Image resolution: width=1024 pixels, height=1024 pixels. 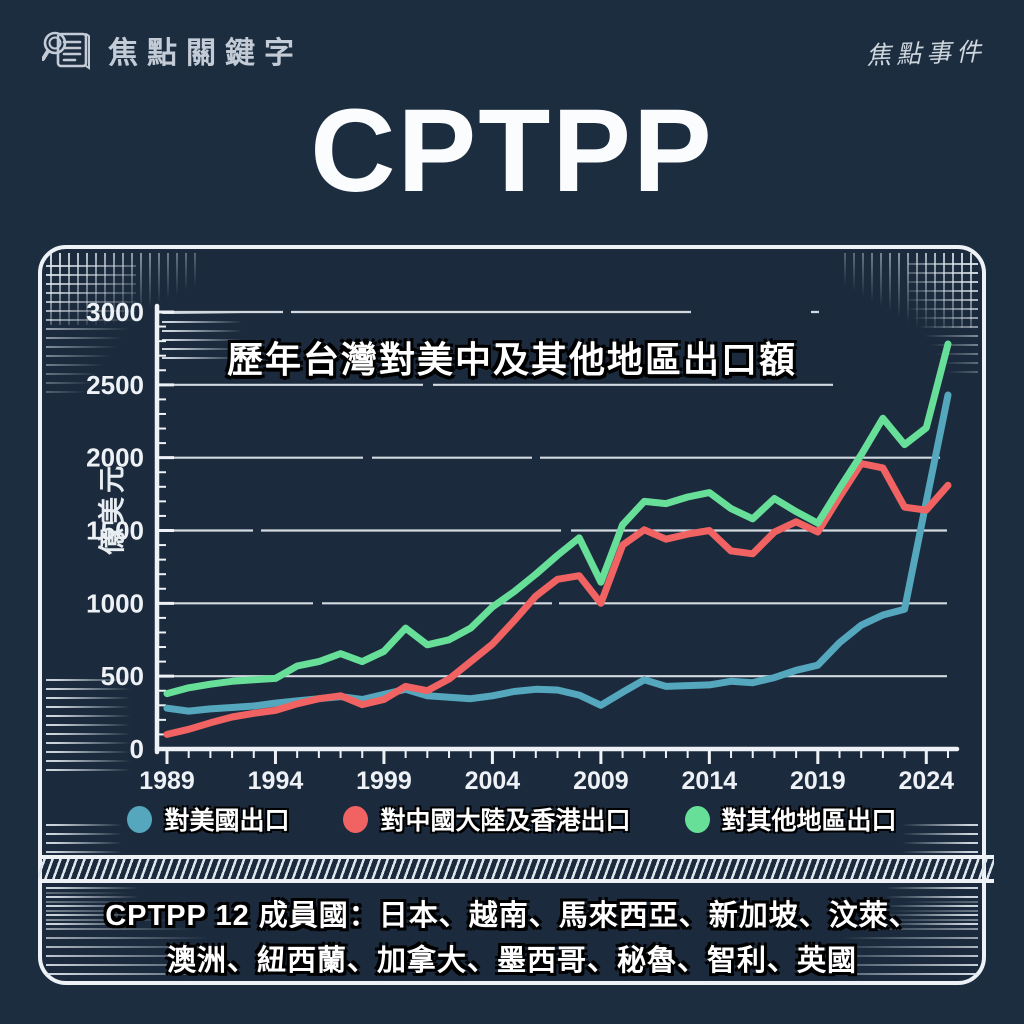 What do you see at coordinates (67, 50) in the screenshot?
I see `magnifier-document-icon` at bounding box center [67, 50].